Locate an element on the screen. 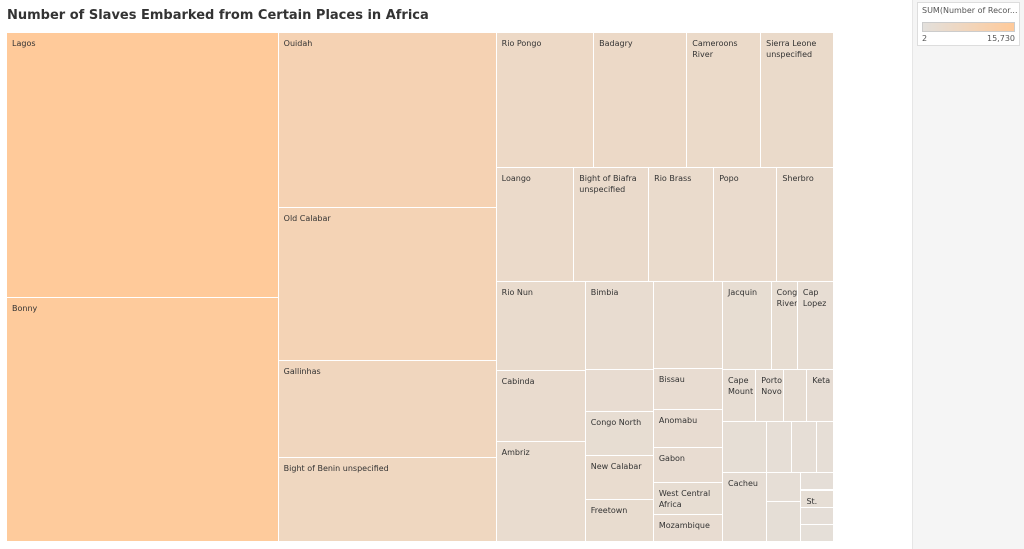 Image resolution: width=1024 pixels, height=549 pixels. treemap-cell-keta: Keta is located at coordinates (820, 396).